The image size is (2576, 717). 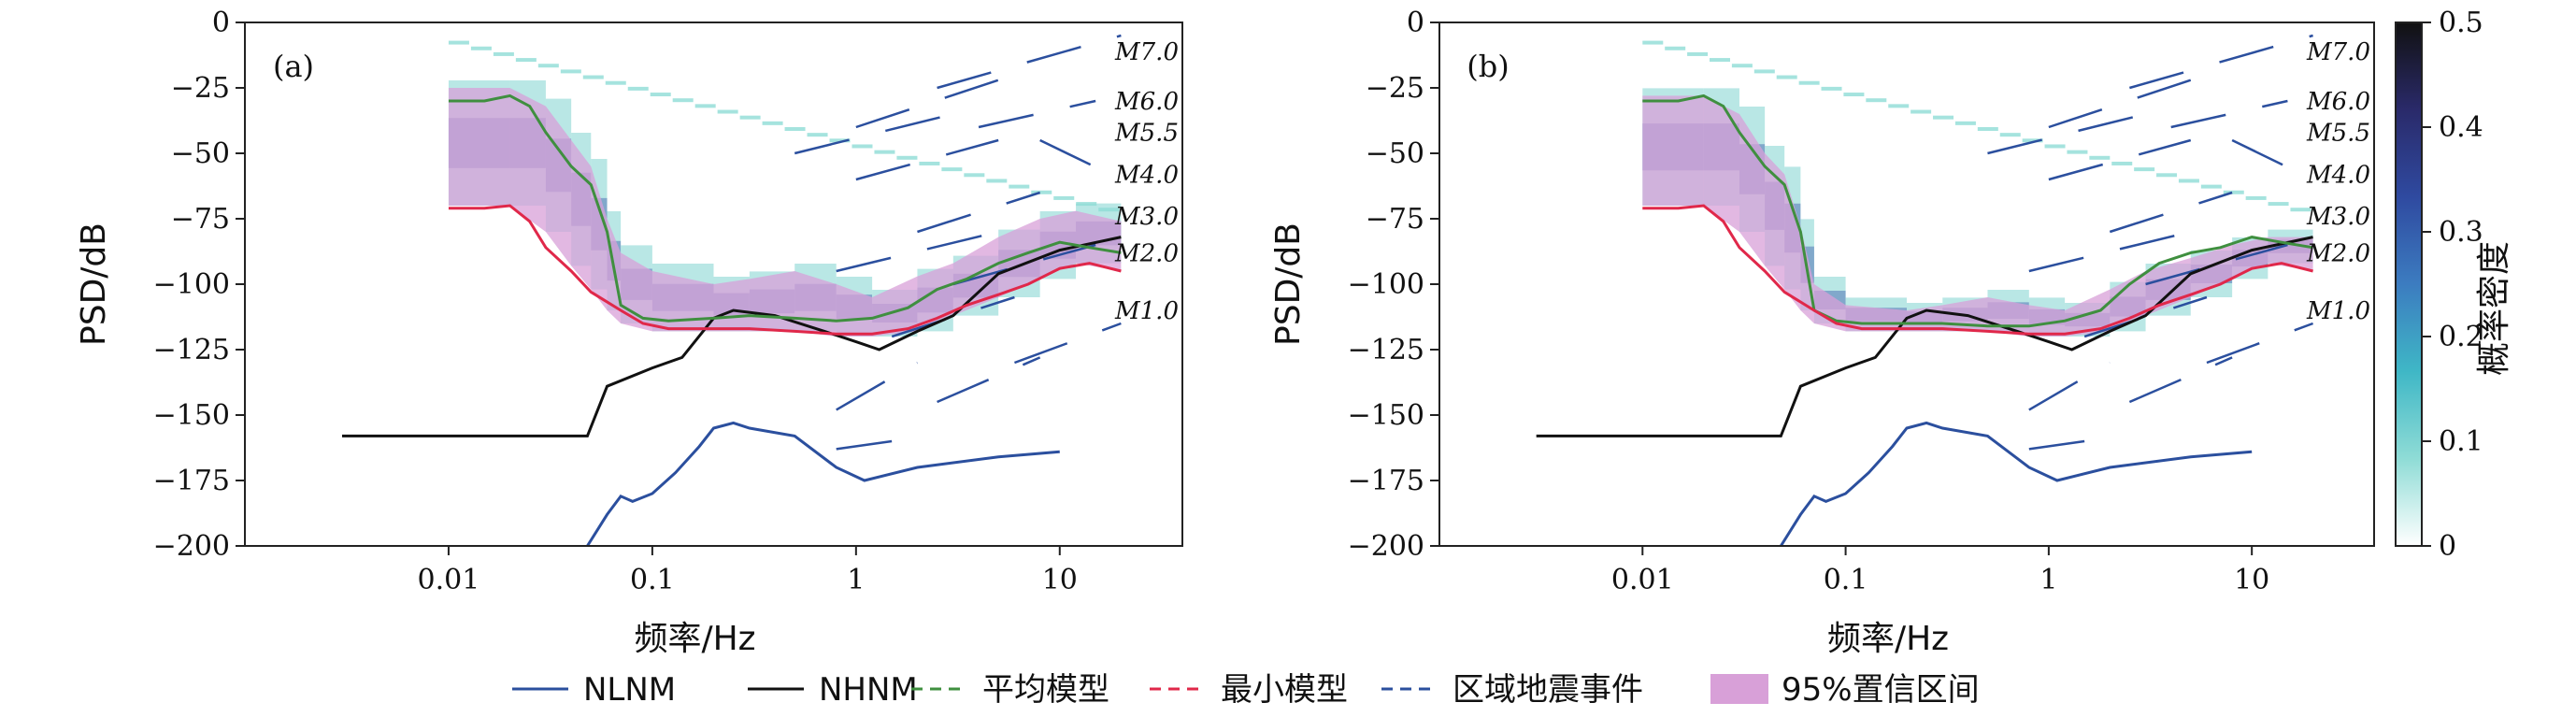 What do you see at coordinates (1846, 580) in the screenshot?
I see `x-tick-label: 0.1` at bounding box center [1846, 580].